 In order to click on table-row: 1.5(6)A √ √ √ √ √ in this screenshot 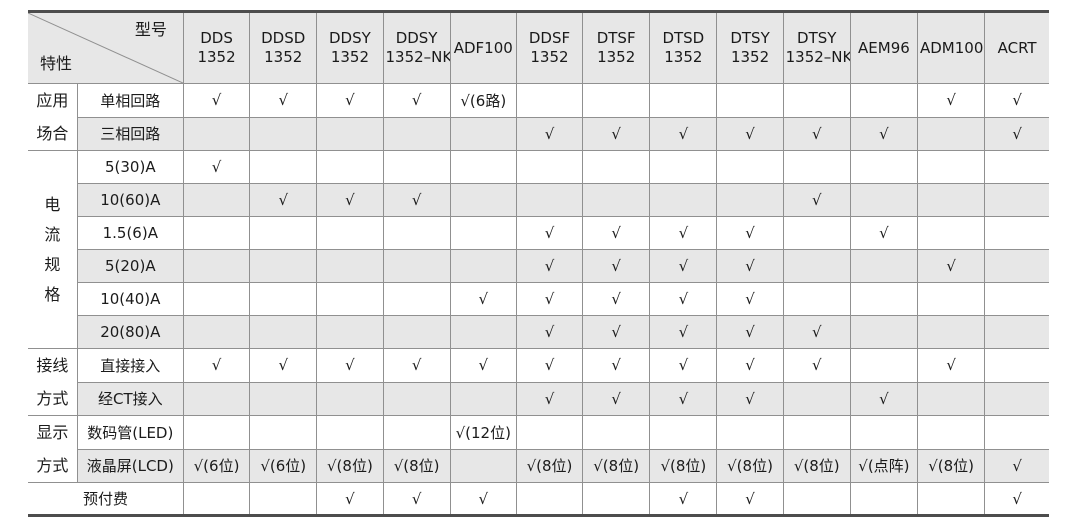, I will do `click(538, 233)`.